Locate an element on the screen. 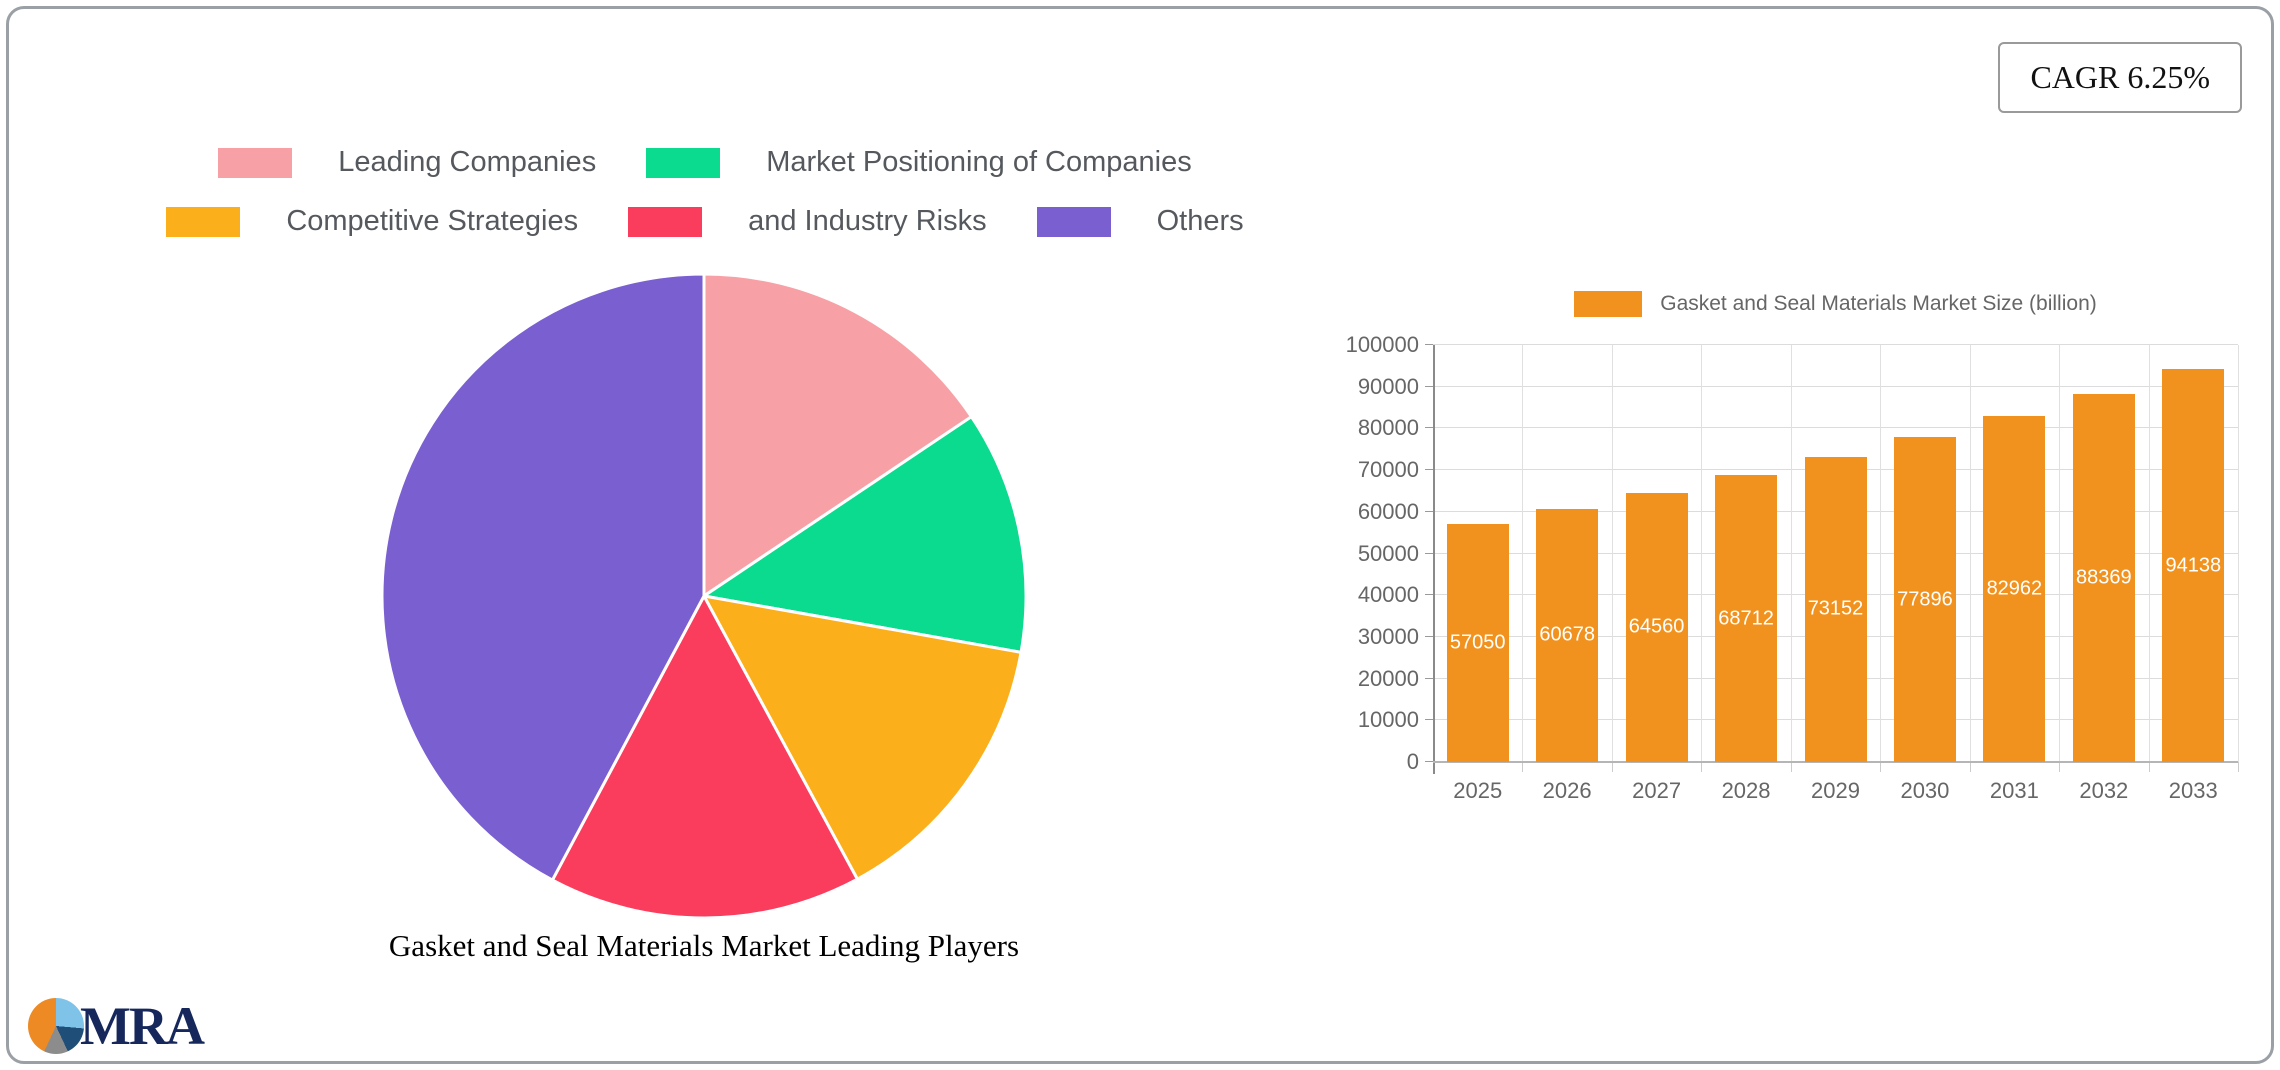 The width and height of the screenshot is (2280, 1070). pie-logo-icon is located at coordinates (56, 1026).